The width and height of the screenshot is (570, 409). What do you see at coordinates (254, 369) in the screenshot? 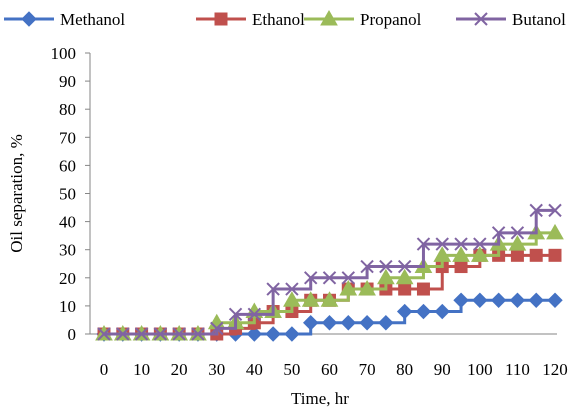
I see `x-tick-label: 40` at bounding box center [254, 369].